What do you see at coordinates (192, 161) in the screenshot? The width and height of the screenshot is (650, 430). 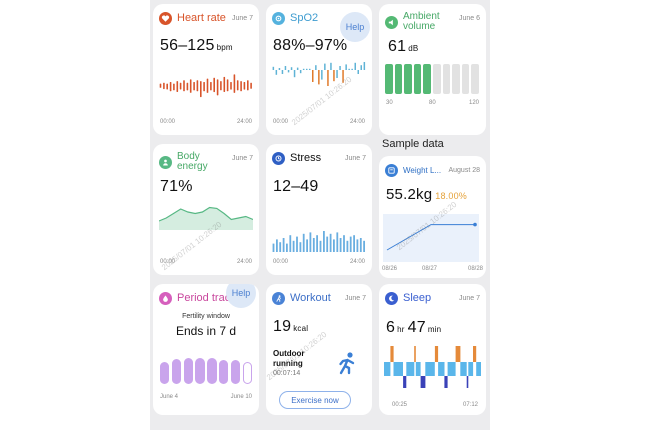 I see `body-energy-title: Body energy` at bounding box center [192, 161].